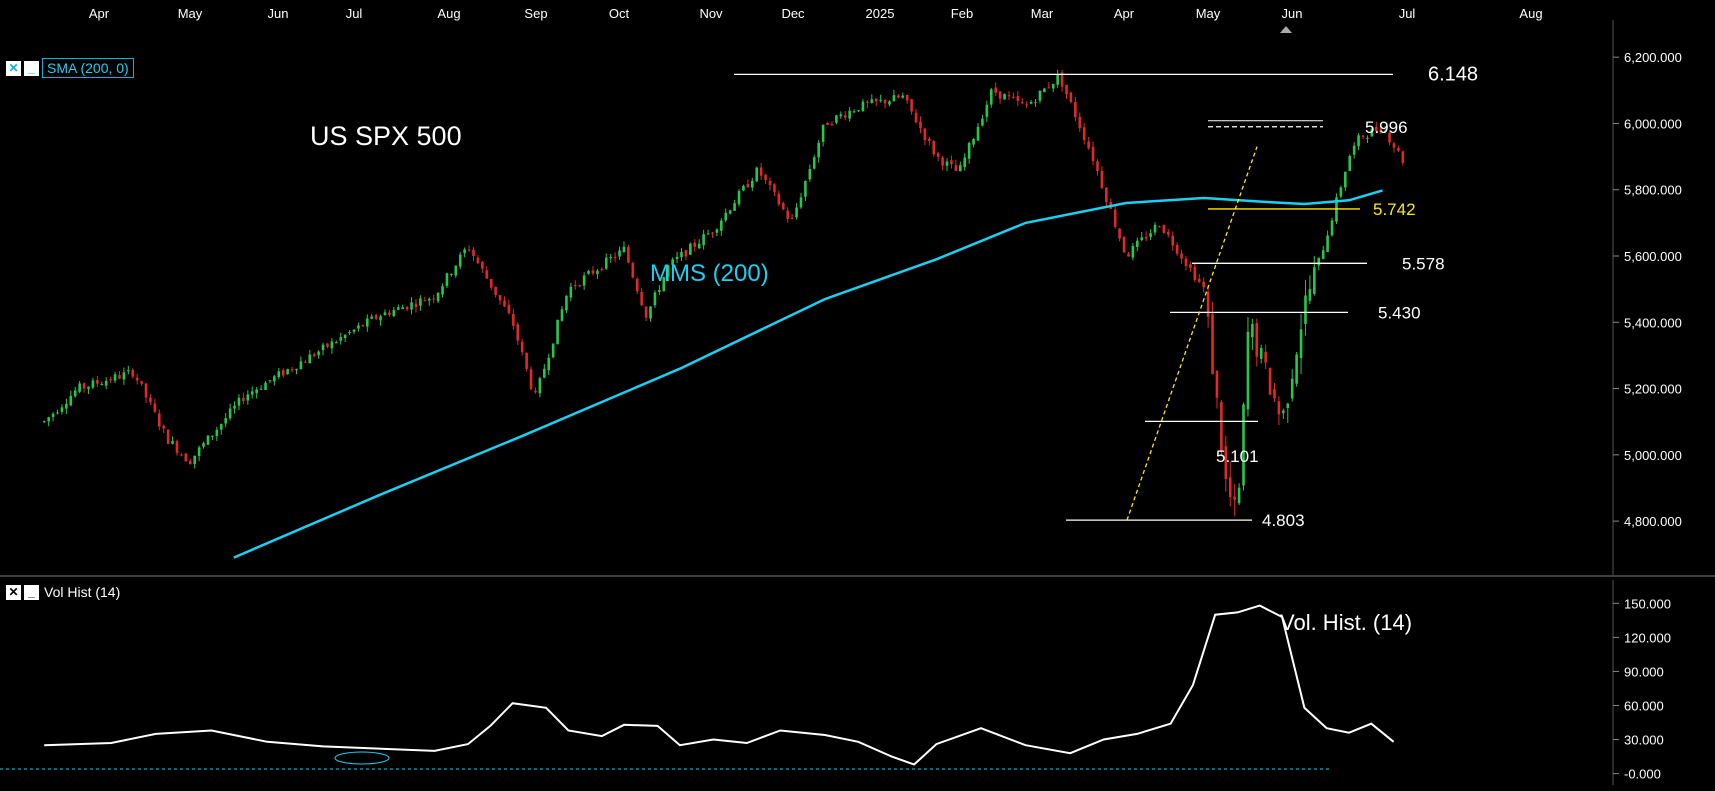  I want to click on sma-toolbar: ✕ _ SMA (200, 0), so click(70, 68).